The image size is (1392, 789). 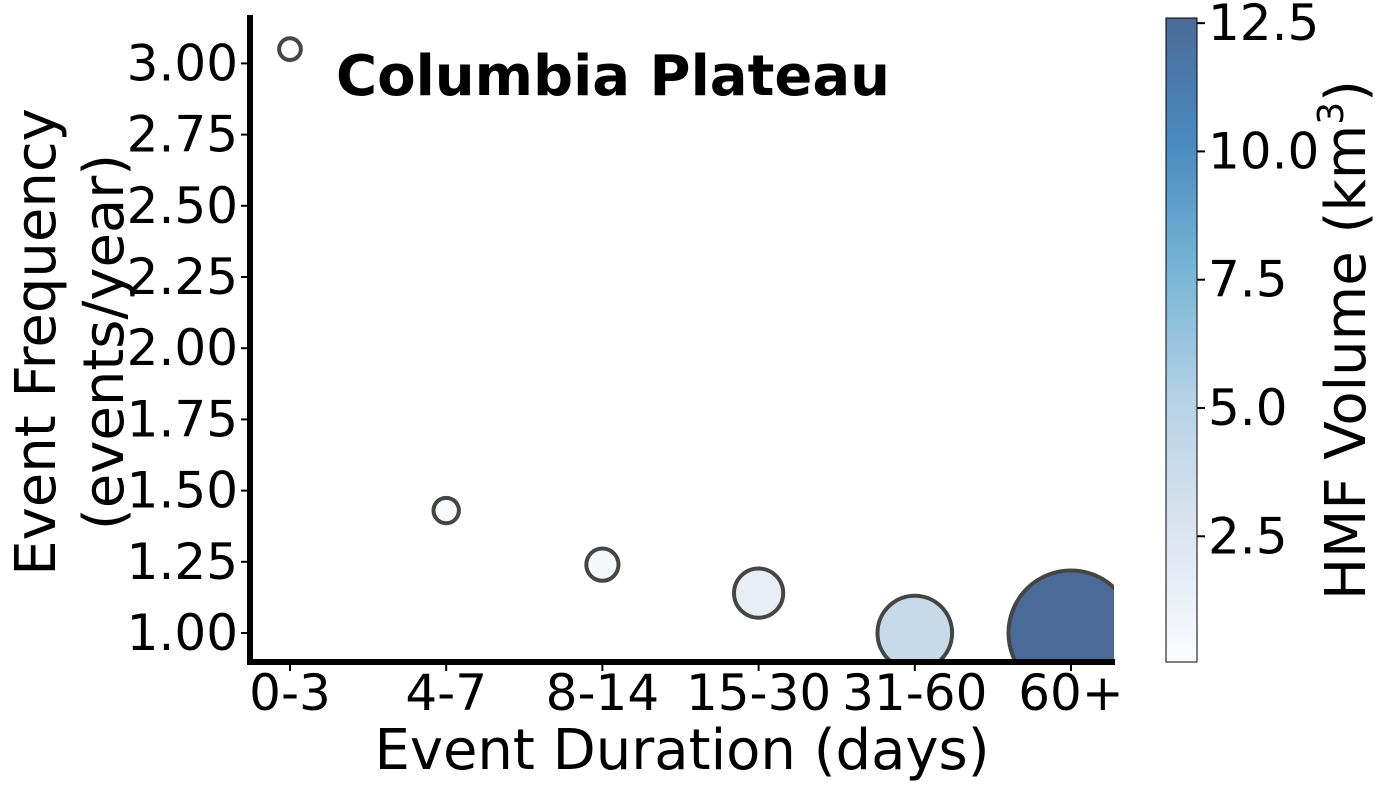 What do you see at coordinates (182, 135) in the screenshot?
I see `y-tick-label: 2.75` at bounding box center [182, 135].